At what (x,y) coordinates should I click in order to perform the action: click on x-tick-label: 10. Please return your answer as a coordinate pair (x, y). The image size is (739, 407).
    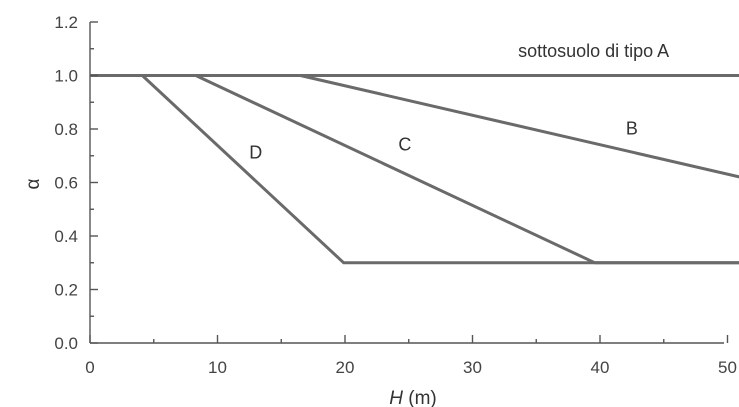
    Looking at the image, I should click on (217, 367).